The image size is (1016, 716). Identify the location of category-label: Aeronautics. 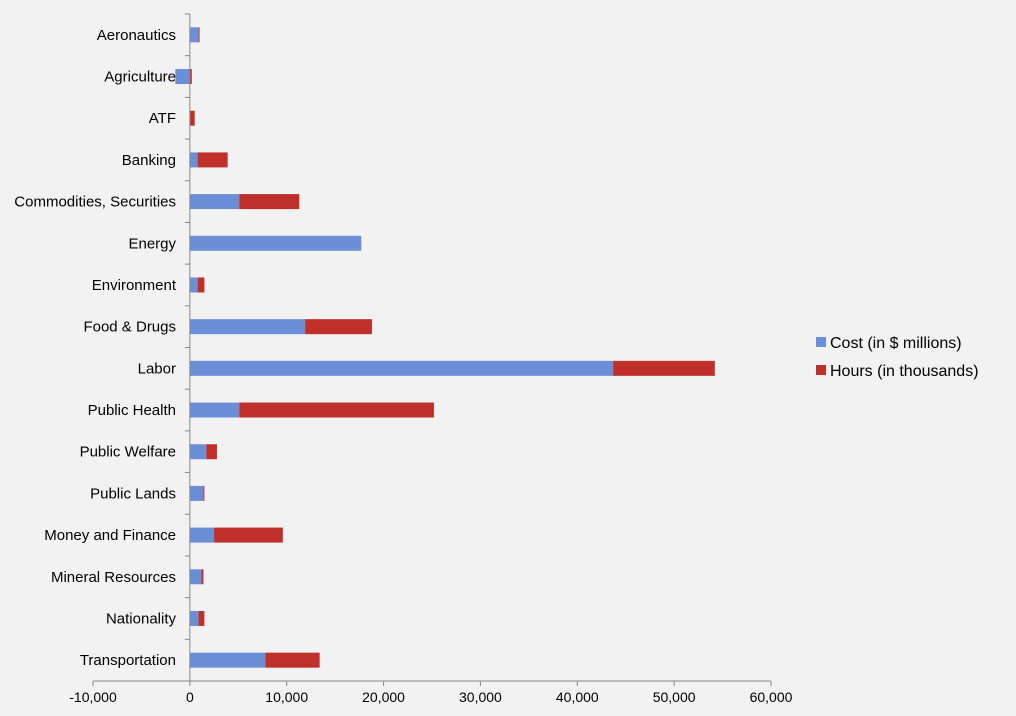
(136, 35).